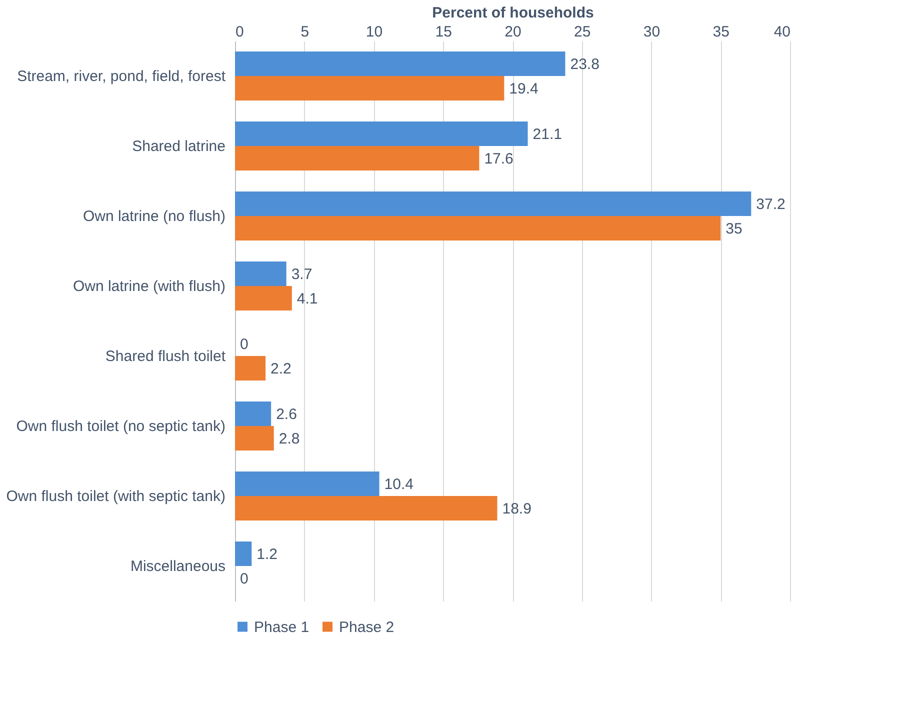 This screenshot has width=907, height=711. I want to click on x-tick-label: 35, so click(721, 32).